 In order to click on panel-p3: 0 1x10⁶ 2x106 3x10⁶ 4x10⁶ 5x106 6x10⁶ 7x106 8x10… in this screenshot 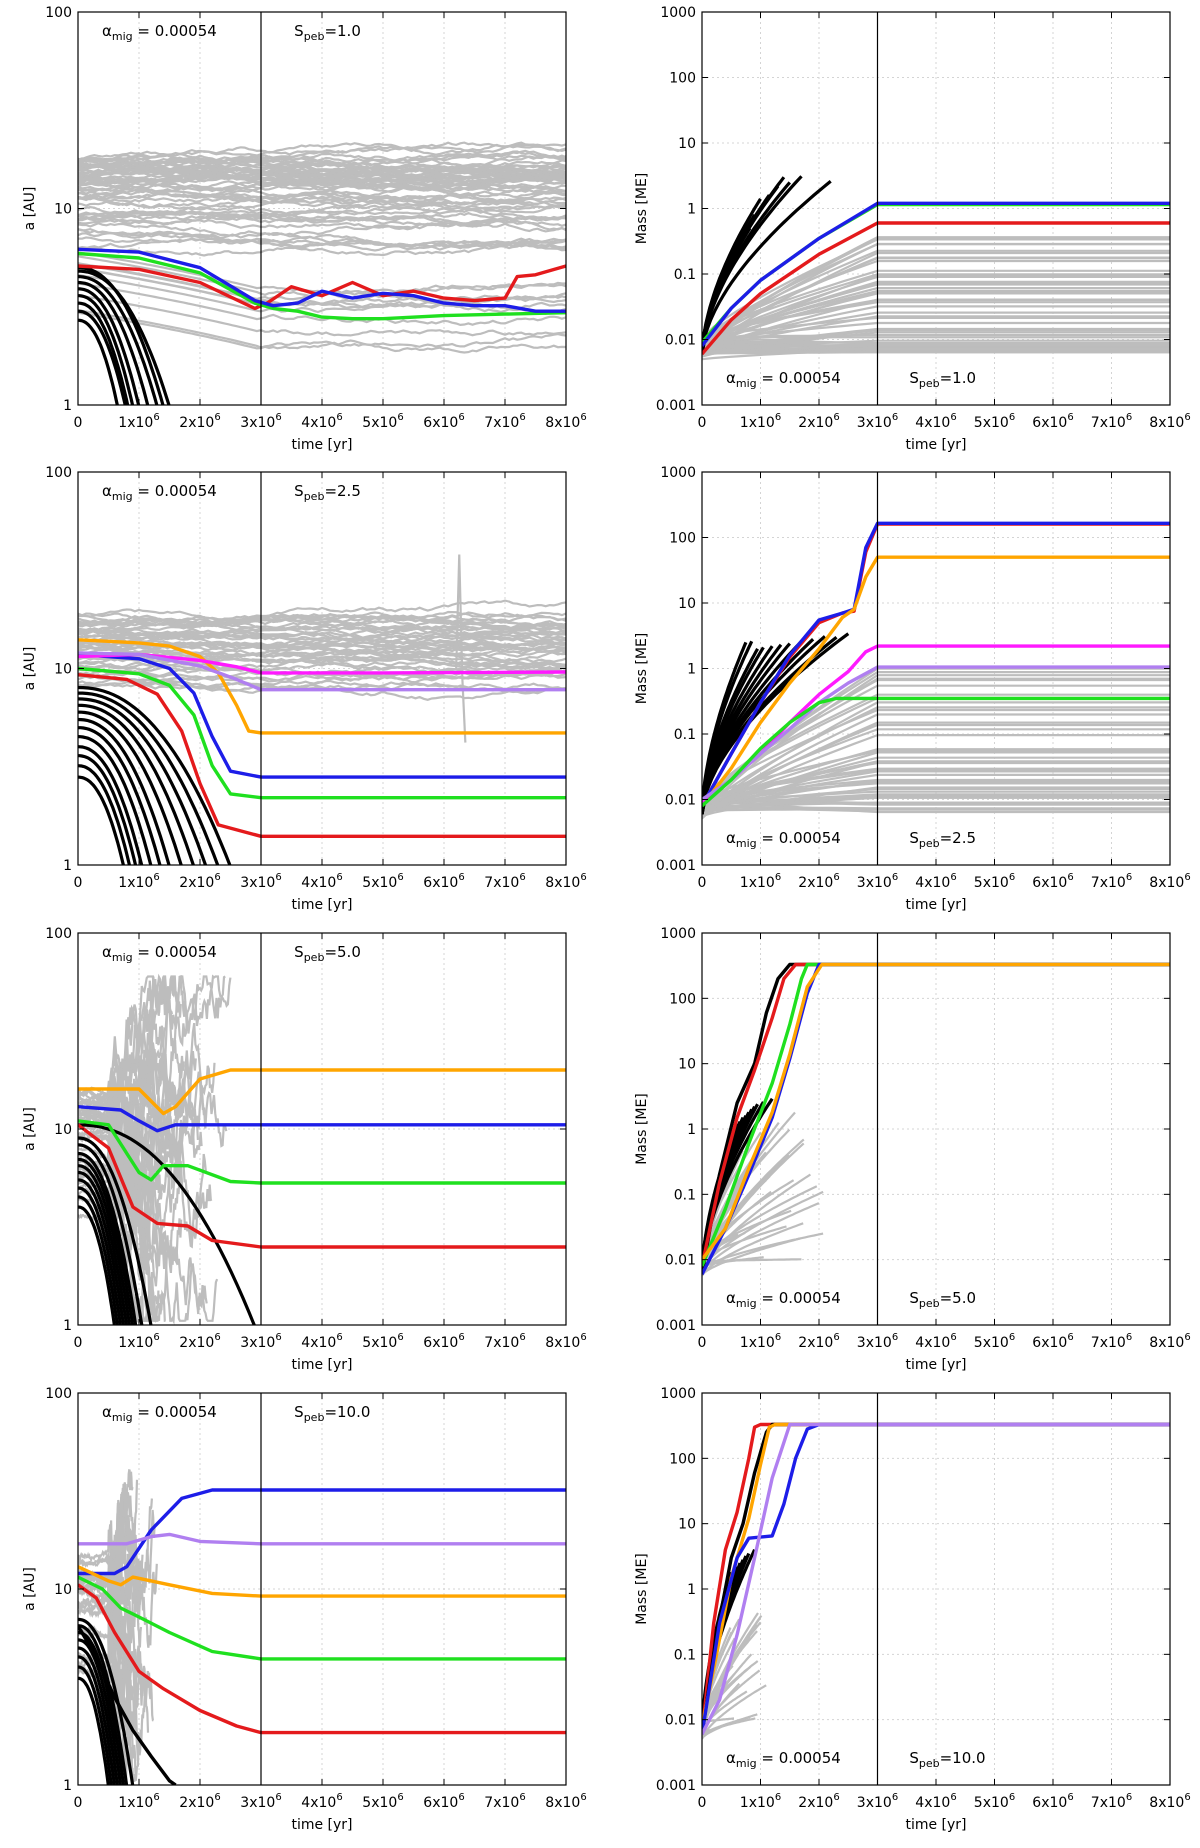, I will do `click(304, 689)`.